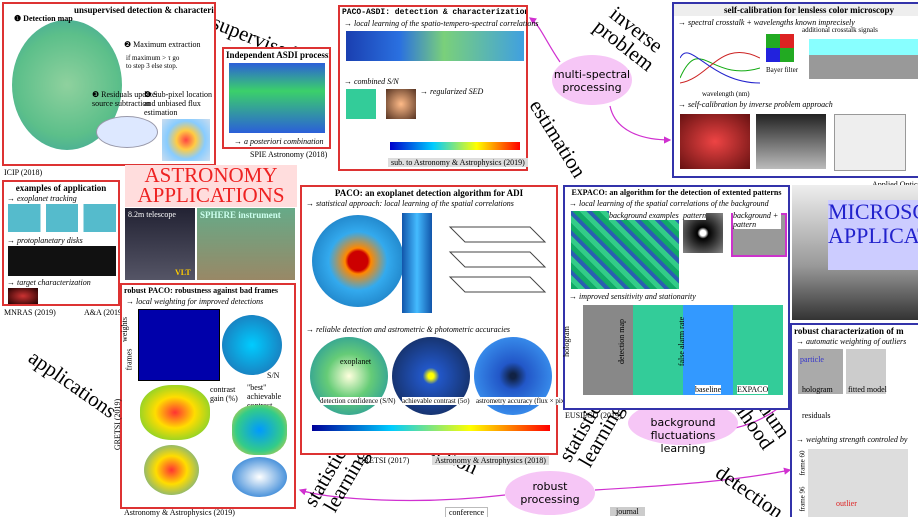 The width and height of the screenshot is (918, 517). Describe the element at coordinates (124, 329) in the screenshot. I see `text: weights` at that location.